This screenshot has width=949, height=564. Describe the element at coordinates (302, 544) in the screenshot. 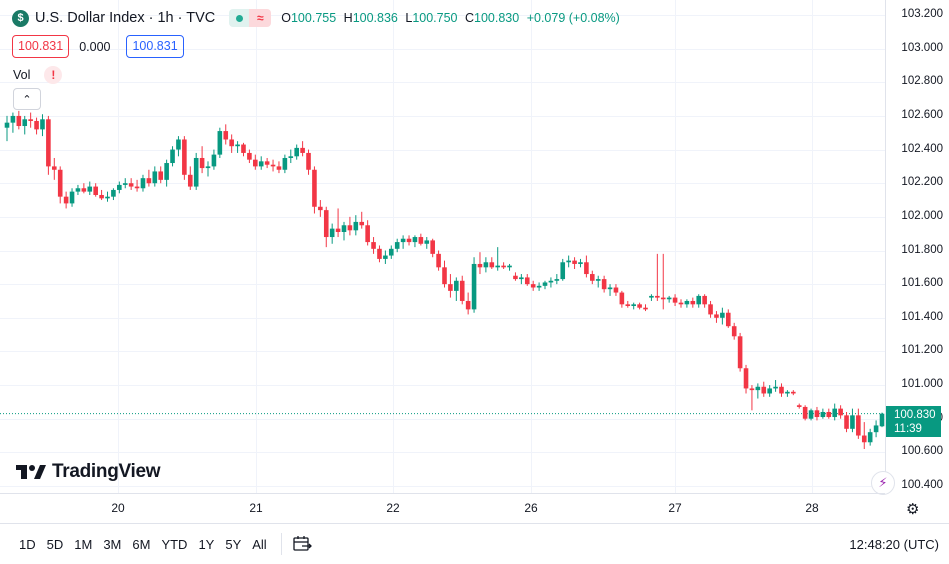

I see `calendar-range-icon` at that location.